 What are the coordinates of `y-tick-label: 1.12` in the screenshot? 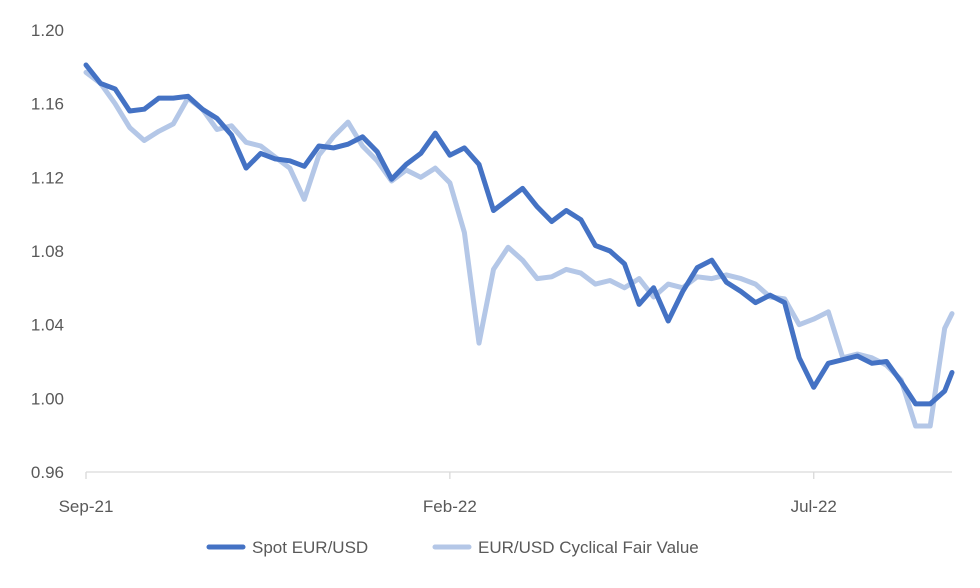 It's located at (47, 177).